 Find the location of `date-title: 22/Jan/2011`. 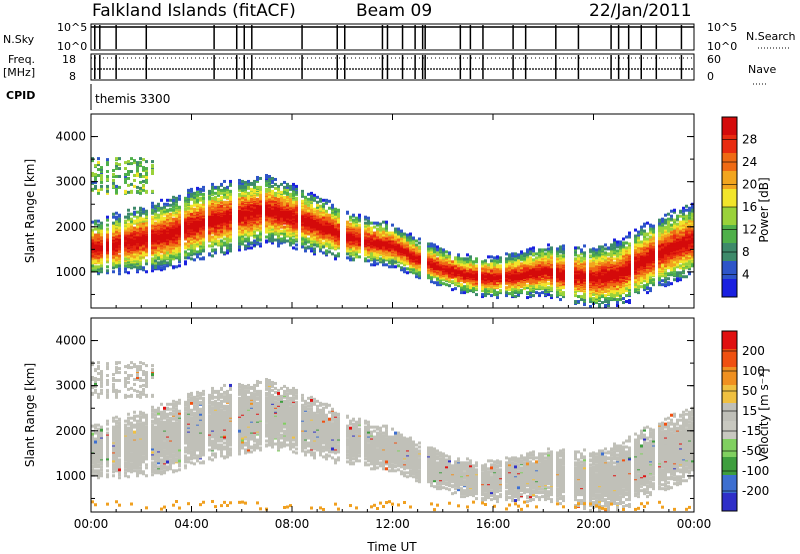

date-title: 22/Jan/2011 is located at coordinates (640, 11).